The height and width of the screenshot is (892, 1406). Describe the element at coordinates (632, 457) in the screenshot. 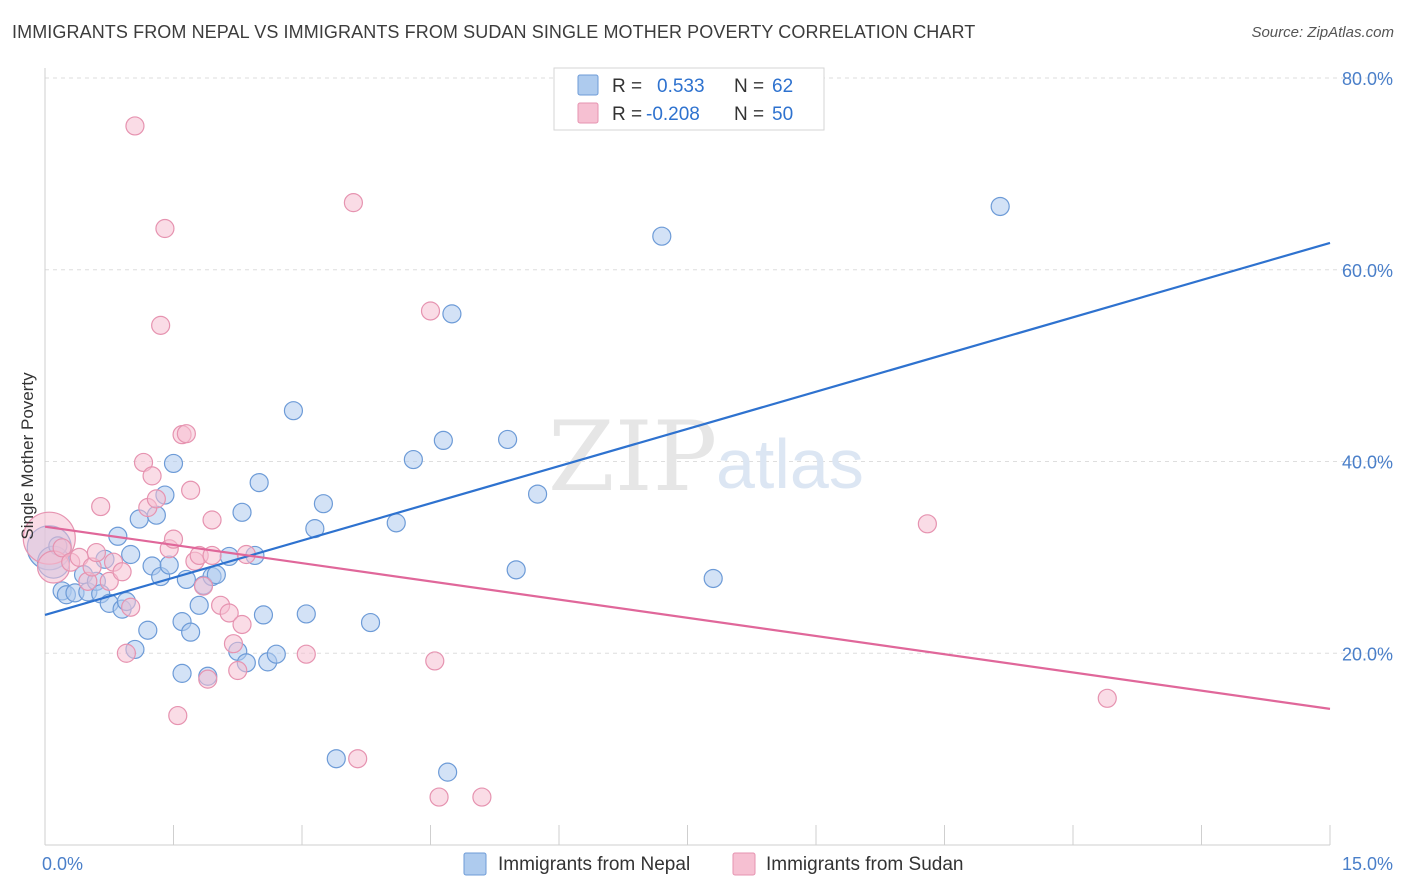

I see `watermark-zip: ZIP` at that location.